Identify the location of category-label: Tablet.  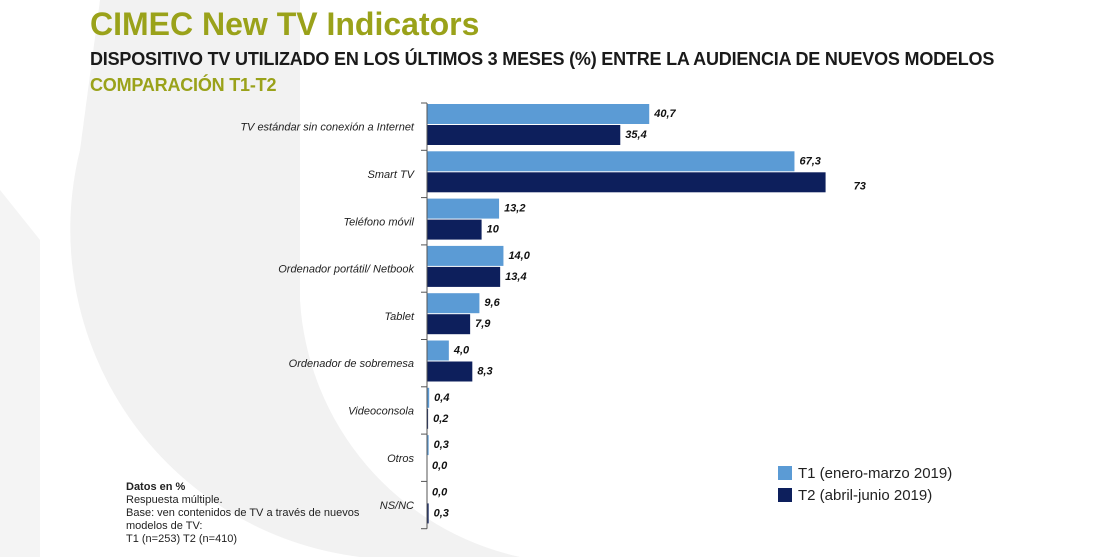
(399, 317).